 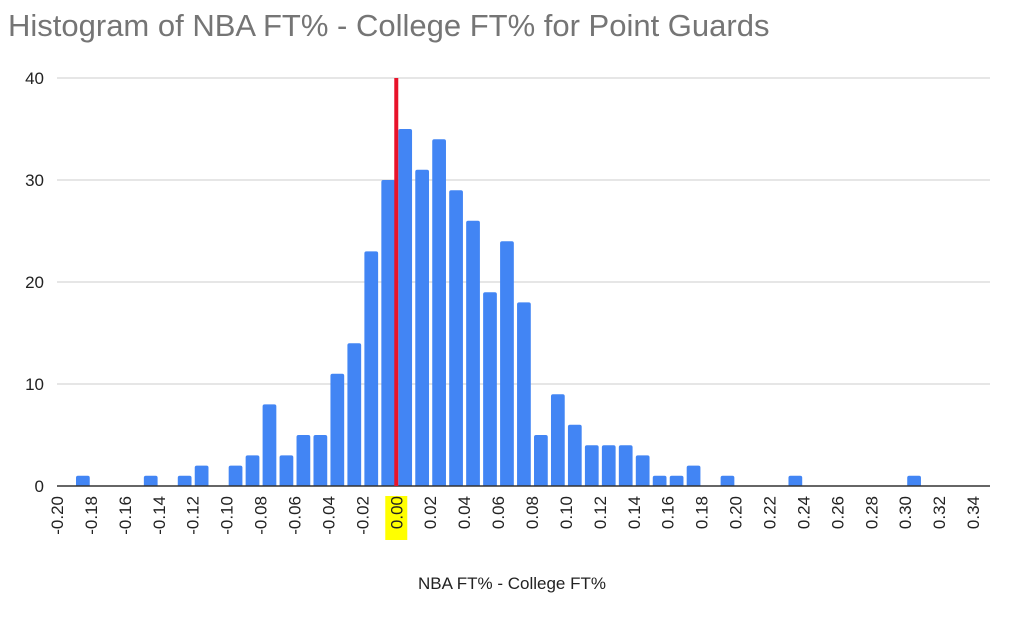 I want to click on x-tick-label: 0.20, so click(x=736, y=512).